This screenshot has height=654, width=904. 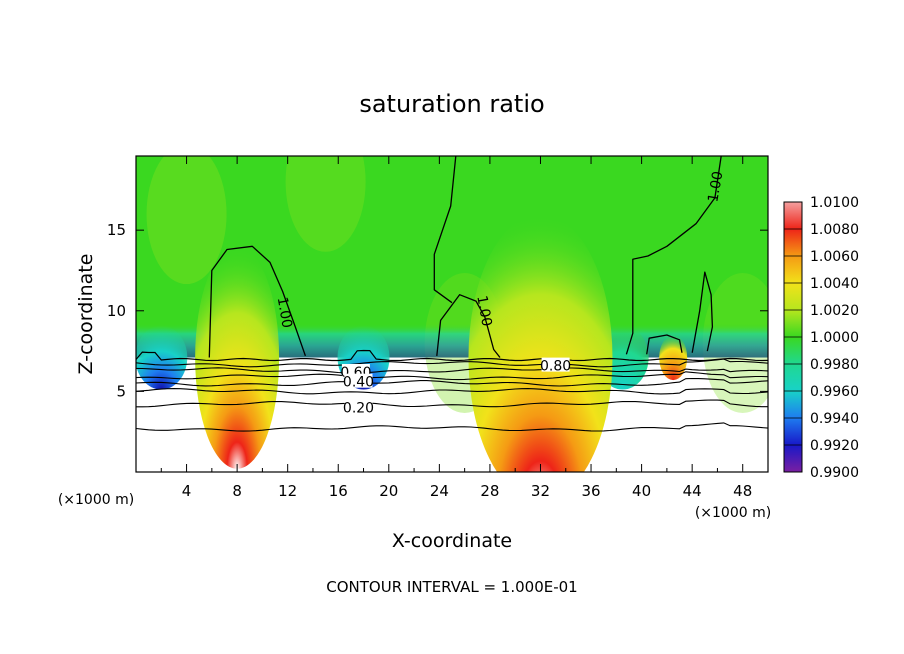 I want to click on contour-line-cloud-base, so click(x=452, y=355).